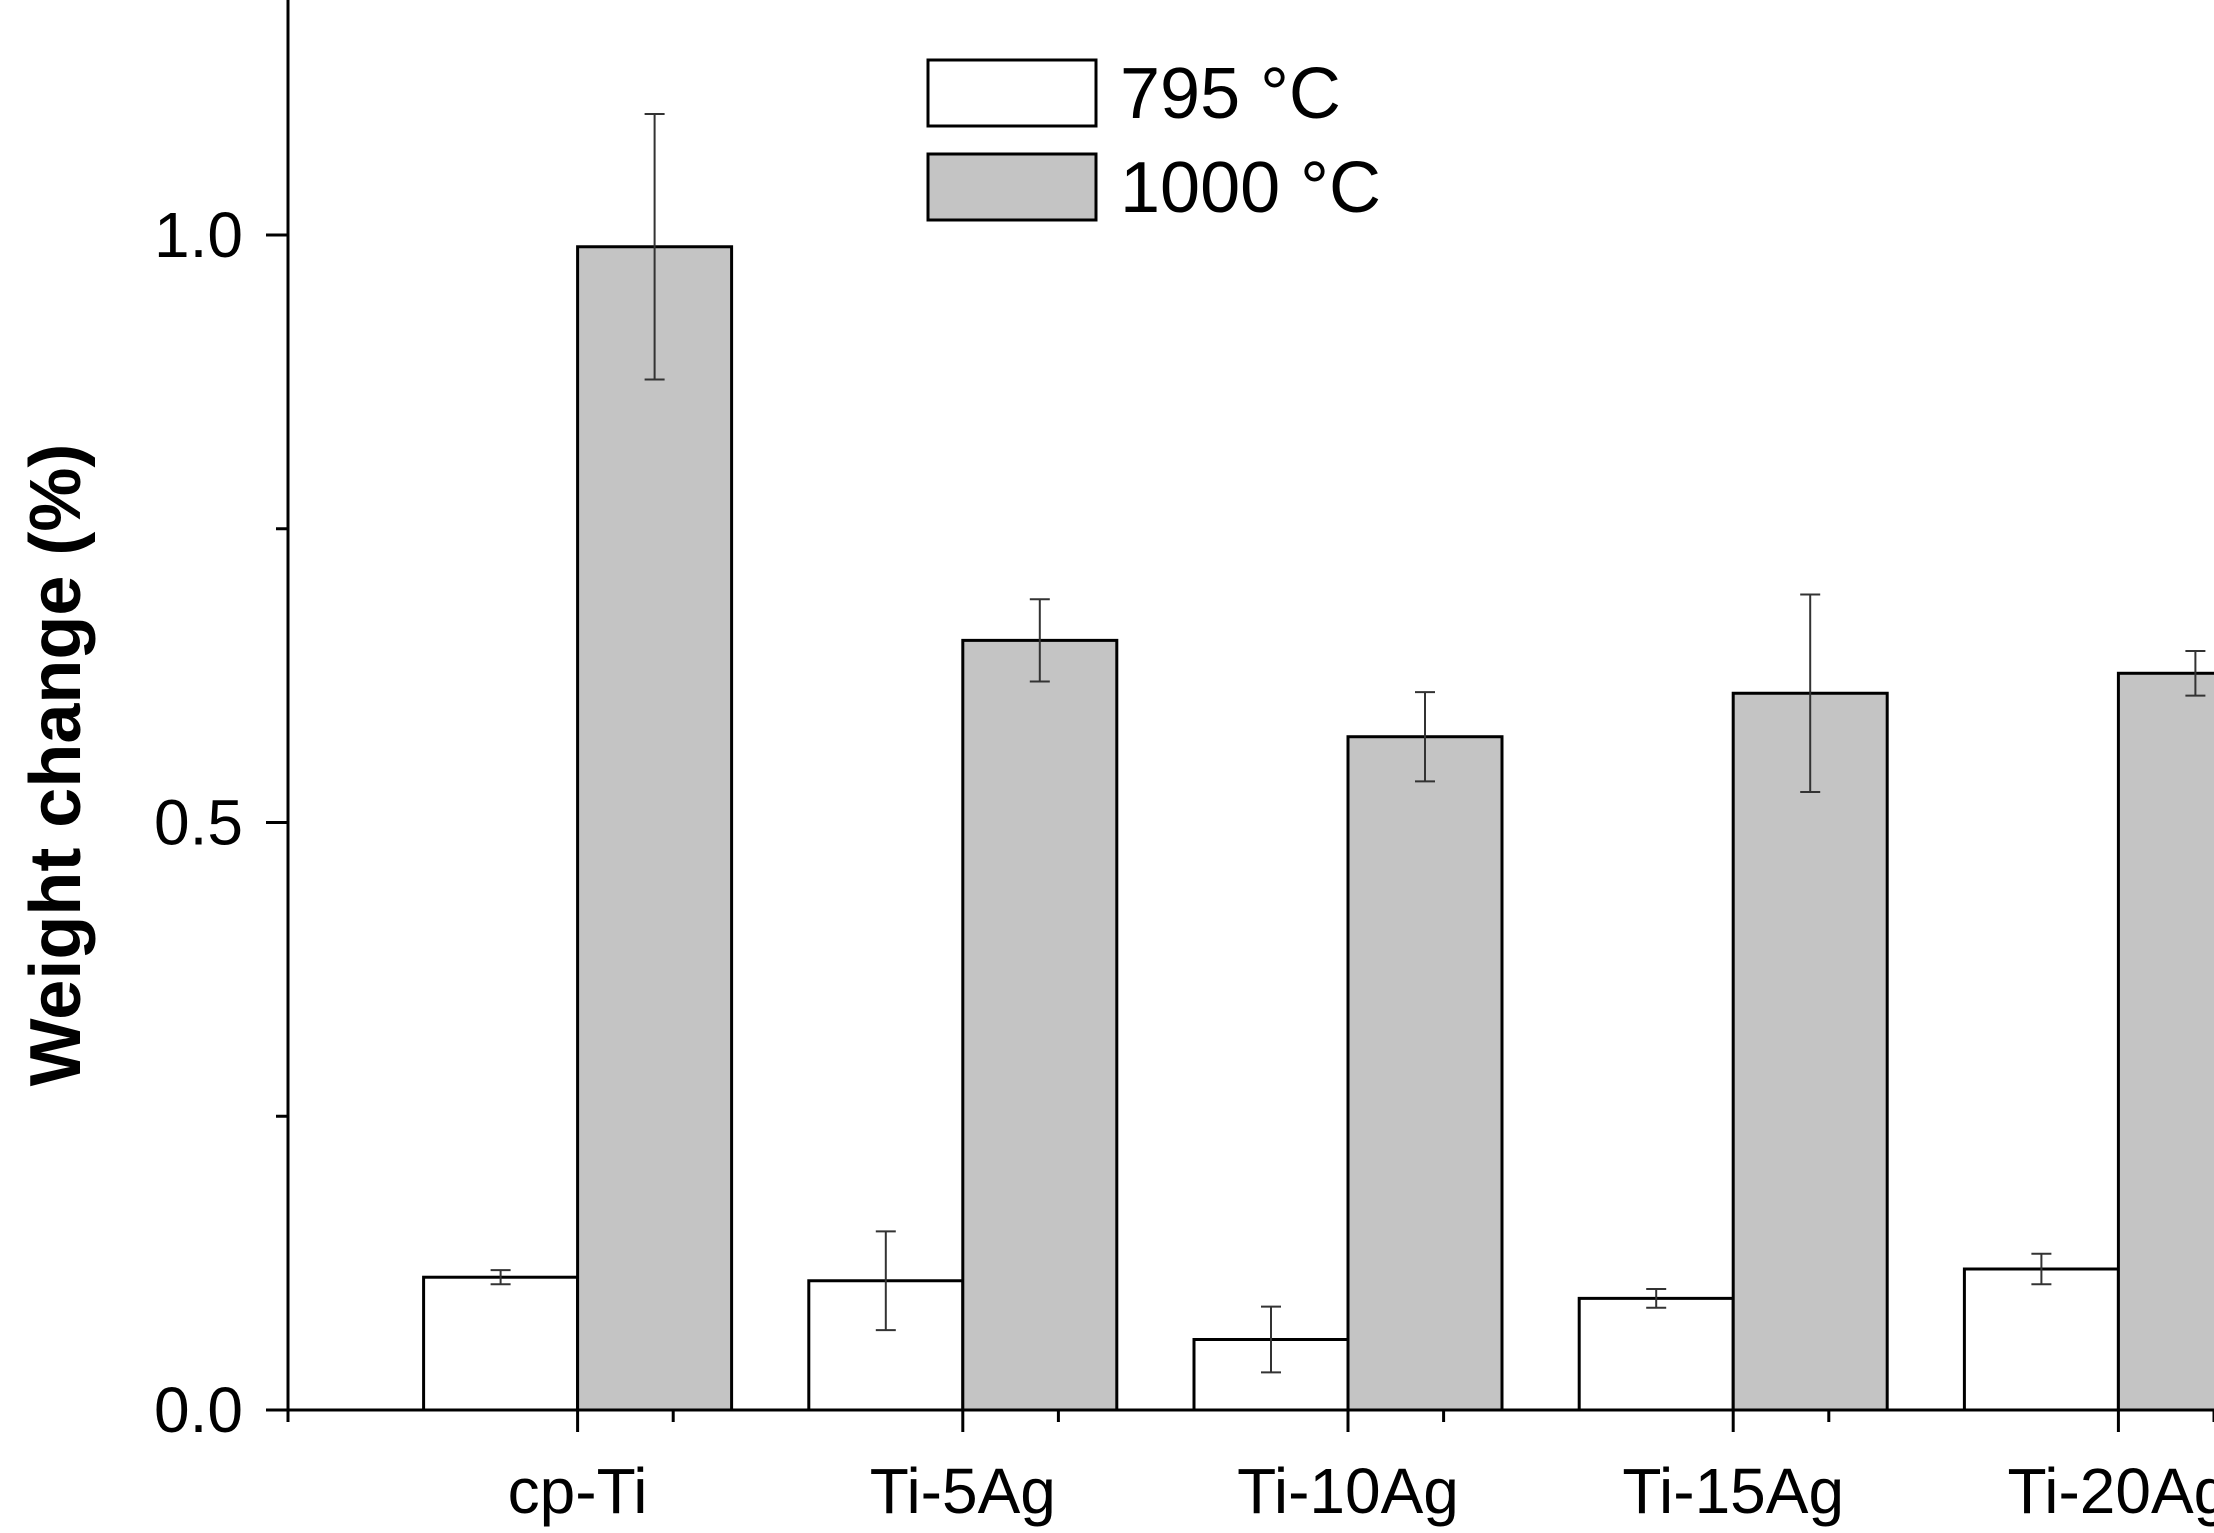 The width and height of the screenshot is (2214, 1533). I want to click on x-tick-label-cp-ti: cp-Ti, so click(578, 1491).